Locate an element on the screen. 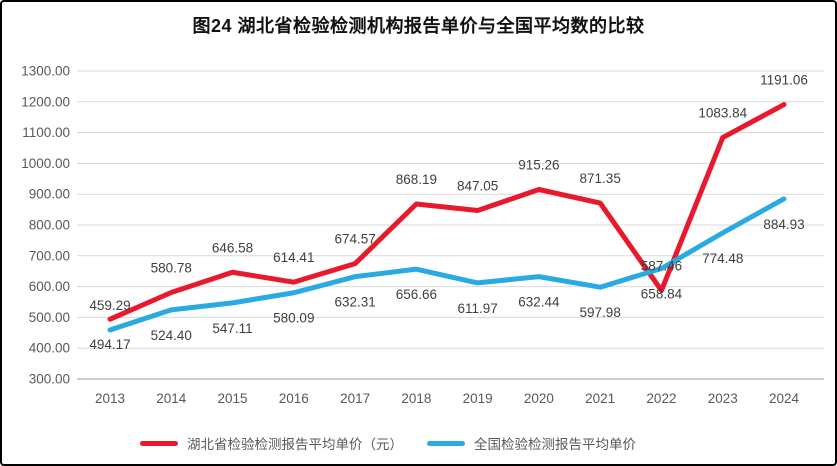  y-tick-label: 1100.00 is located at coordinates (46, 132).